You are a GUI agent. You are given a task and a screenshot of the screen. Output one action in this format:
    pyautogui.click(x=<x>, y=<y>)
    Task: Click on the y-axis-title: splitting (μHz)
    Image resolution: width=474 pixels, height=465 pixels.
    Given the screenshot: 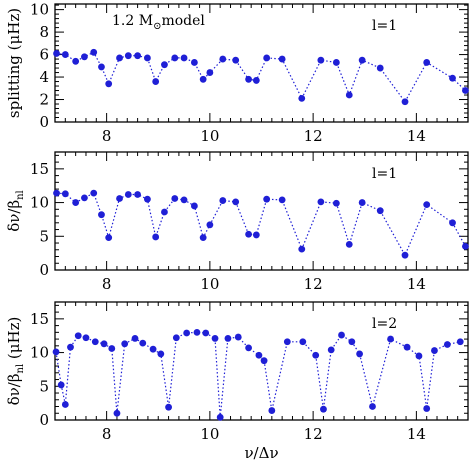 What is the action you would take?
    pyautogui.click(x=14, y=63)
    